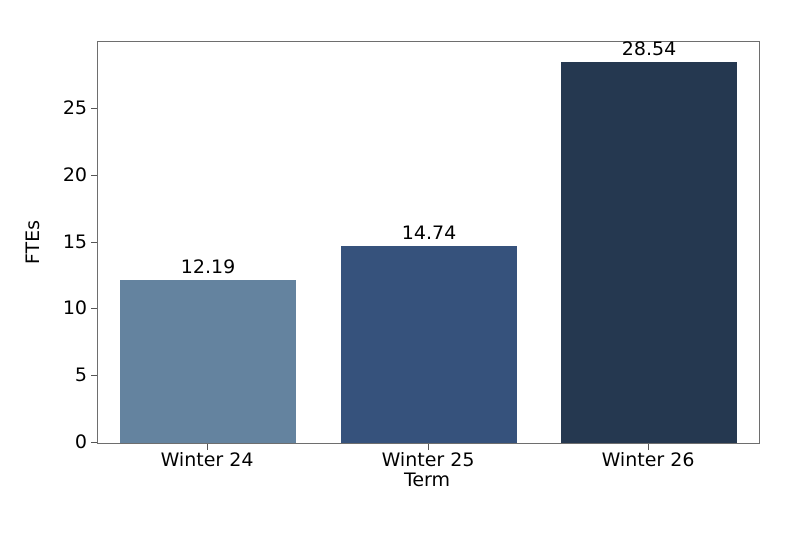 The image size is (800, 533). Describe the element at coordinates (429, 233) in the screenshot. I see `bar-value-label: 14.74` at that location.